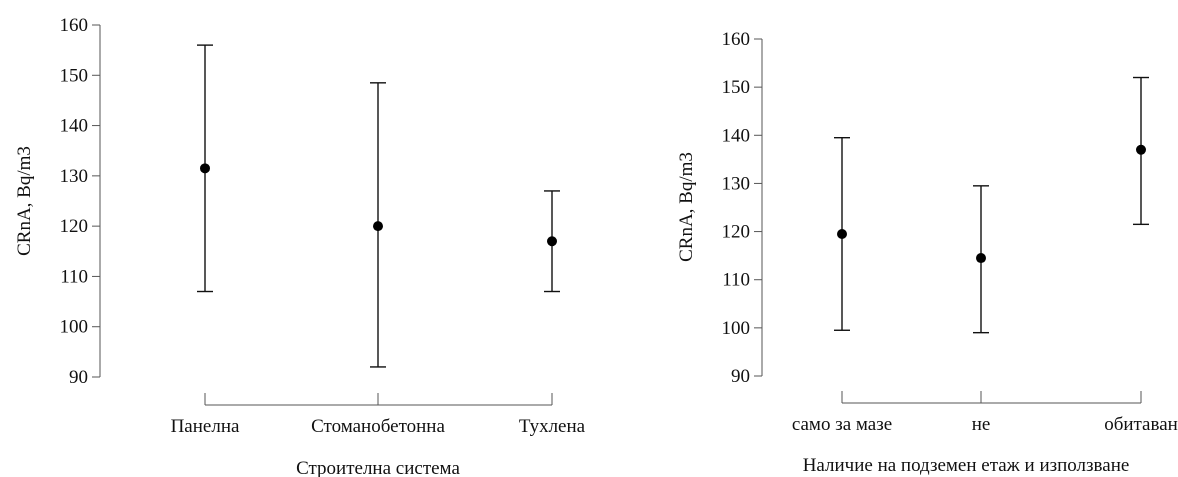 The height and width of the screenshot is (477, 1178). What do you see at coordinates (991, 205) in the screenshot?
I see `error-bar-series` at bounding box center [991, 205].